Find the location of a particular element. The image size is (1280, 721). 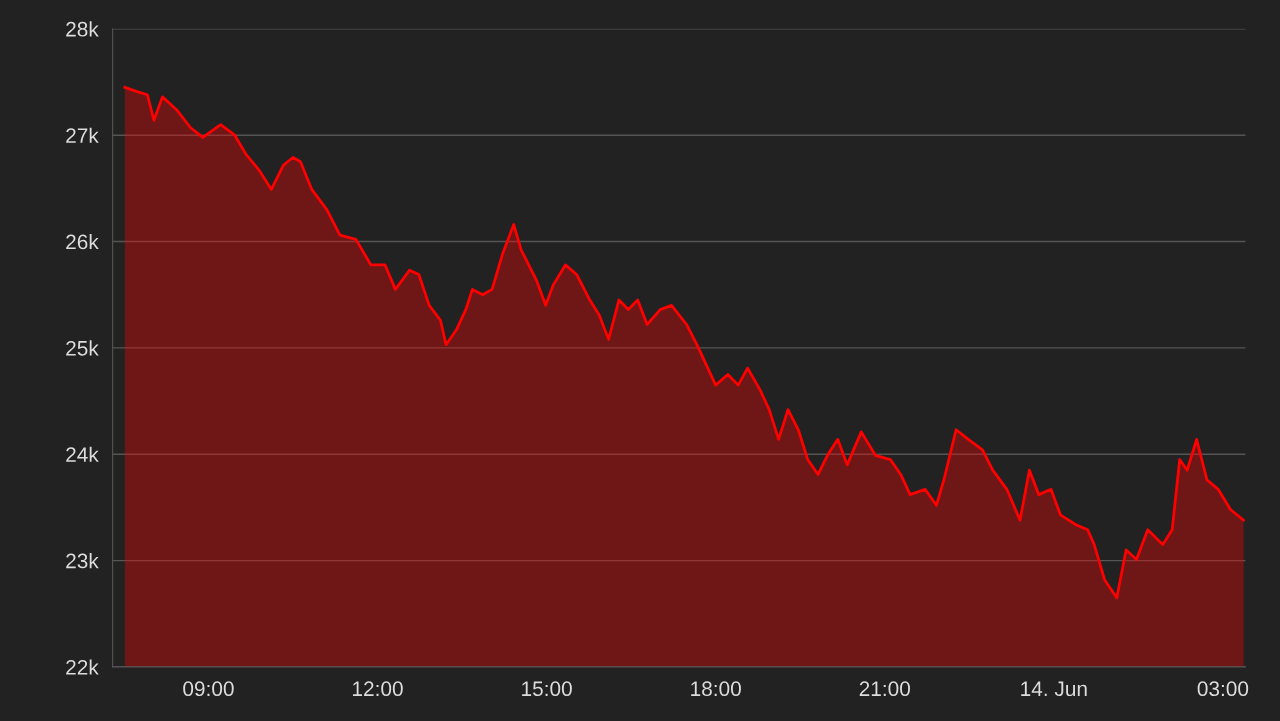

x-tick-label: 18:00 is located at coordinates (716, 689).